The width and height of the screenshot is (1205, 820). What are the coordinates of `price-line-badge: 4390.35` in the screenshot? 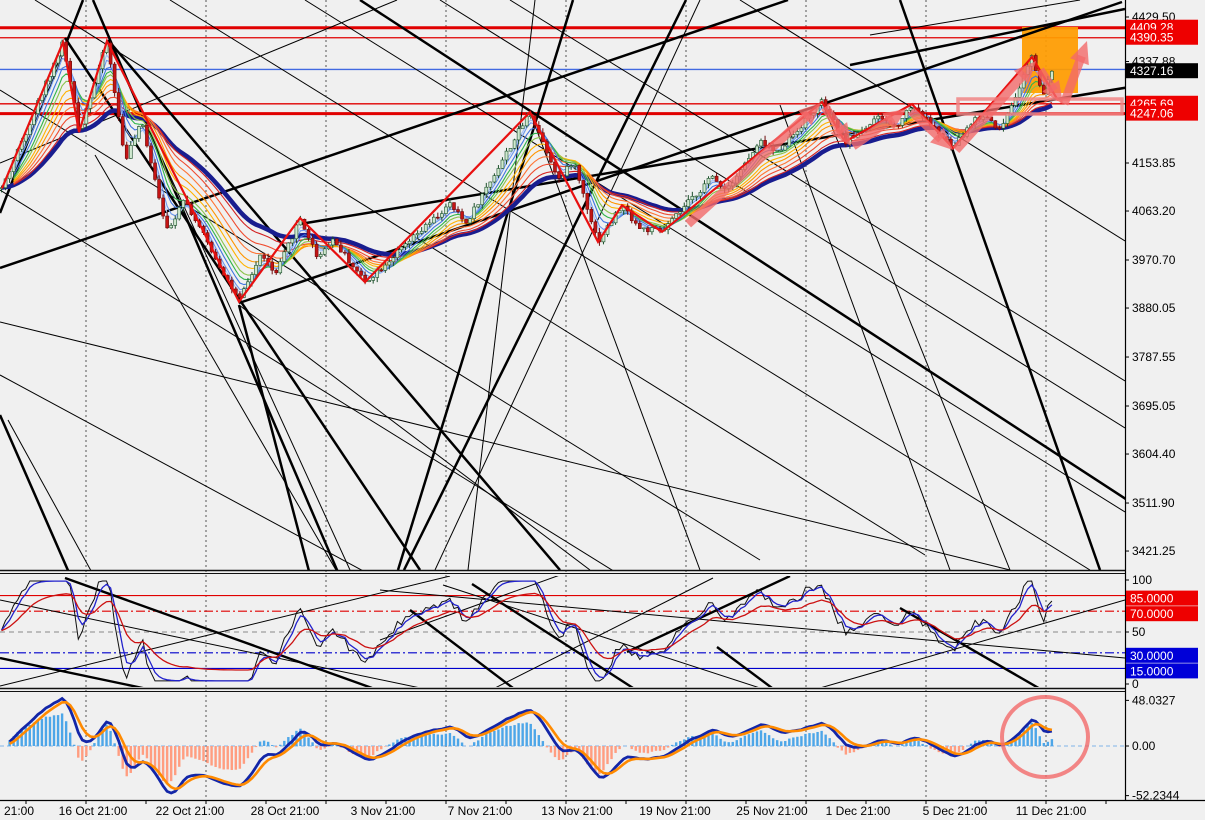 It's located at (1152, 38).